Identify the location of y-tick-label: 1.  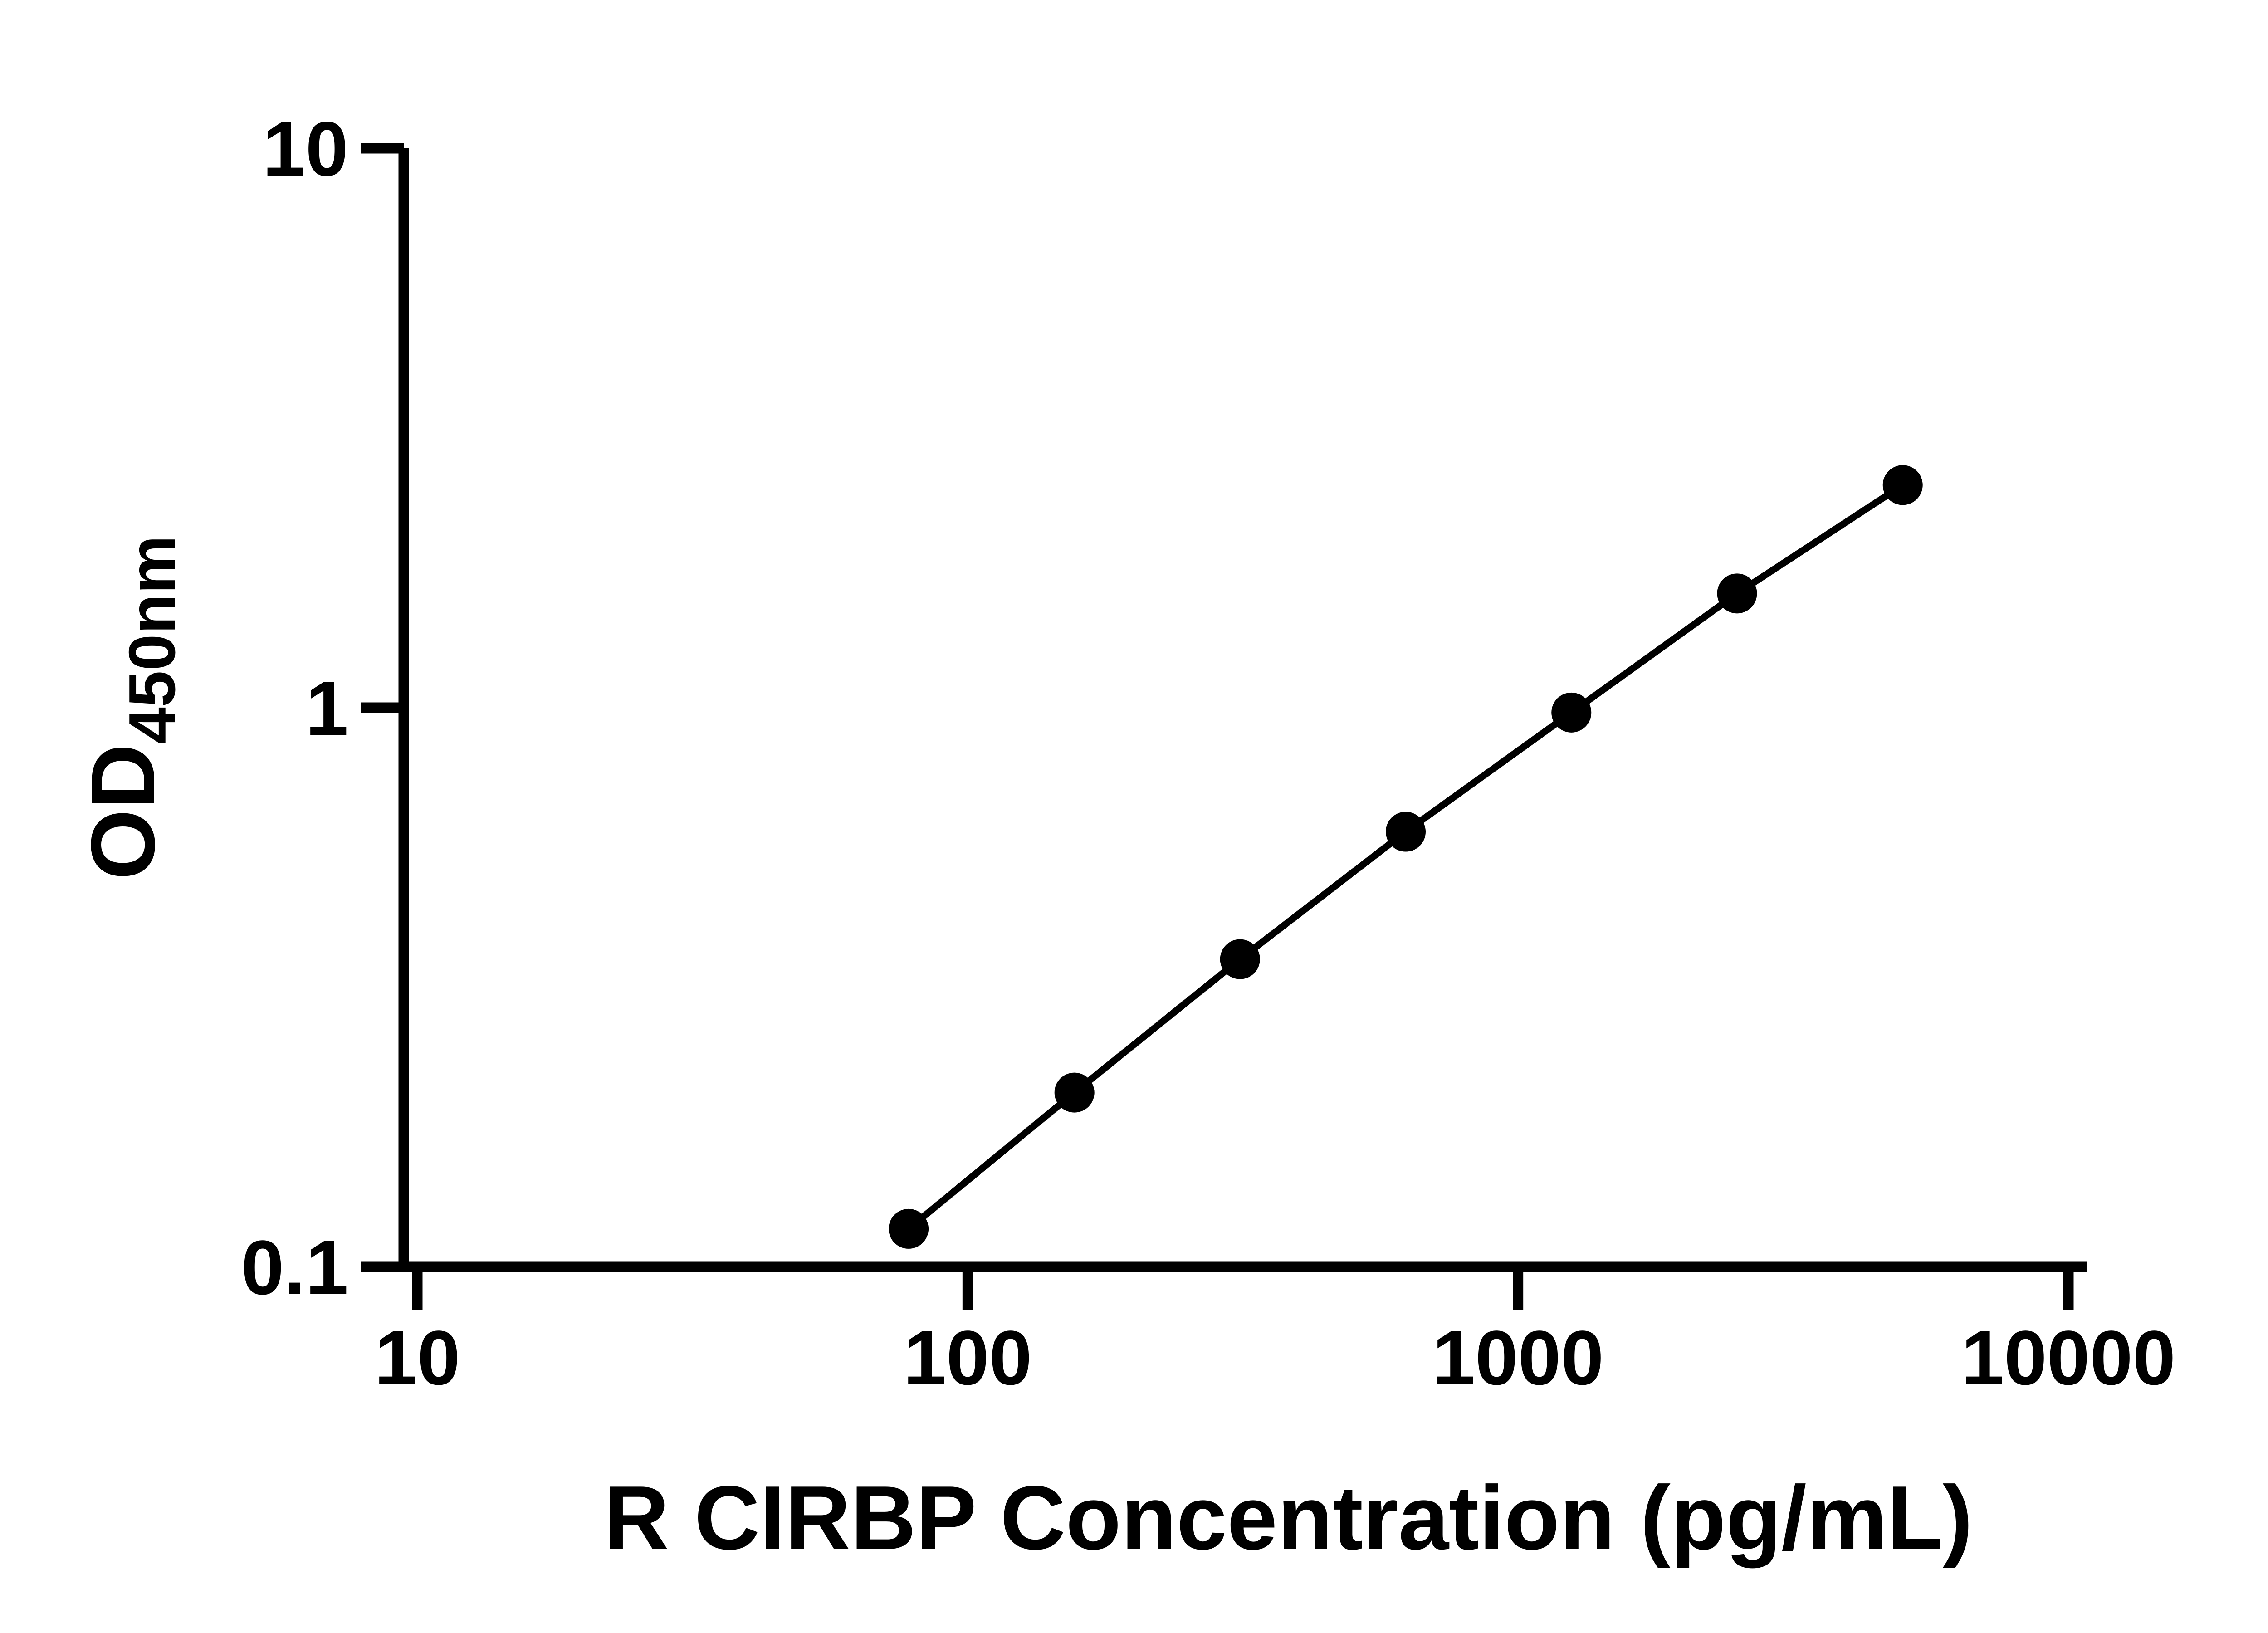
(326, 708).